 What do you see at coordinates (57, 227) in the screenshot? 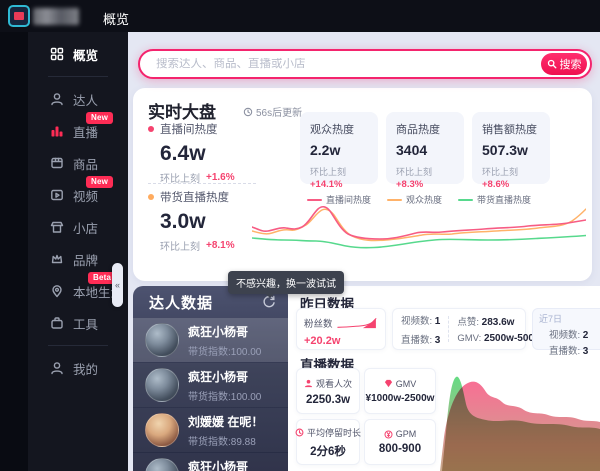
I see `shop-icon` at bounding box center [57, 227].